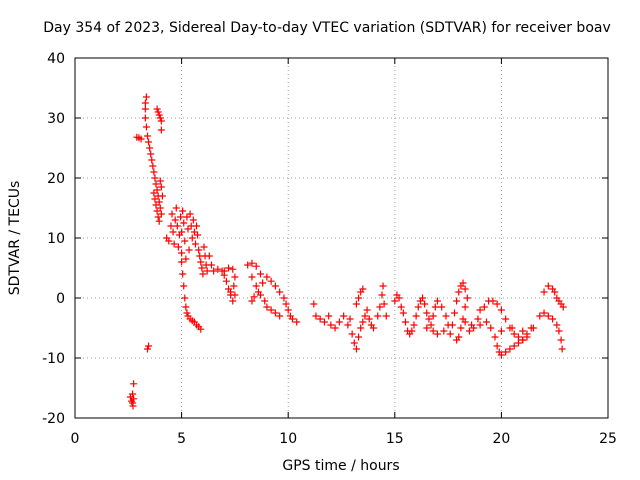 This screenshot has width=640, height=480. What do you see at coordinates (56, 179) in the screenshot?
I see `y-tick-label: 20` at bounding box center [56, 179].